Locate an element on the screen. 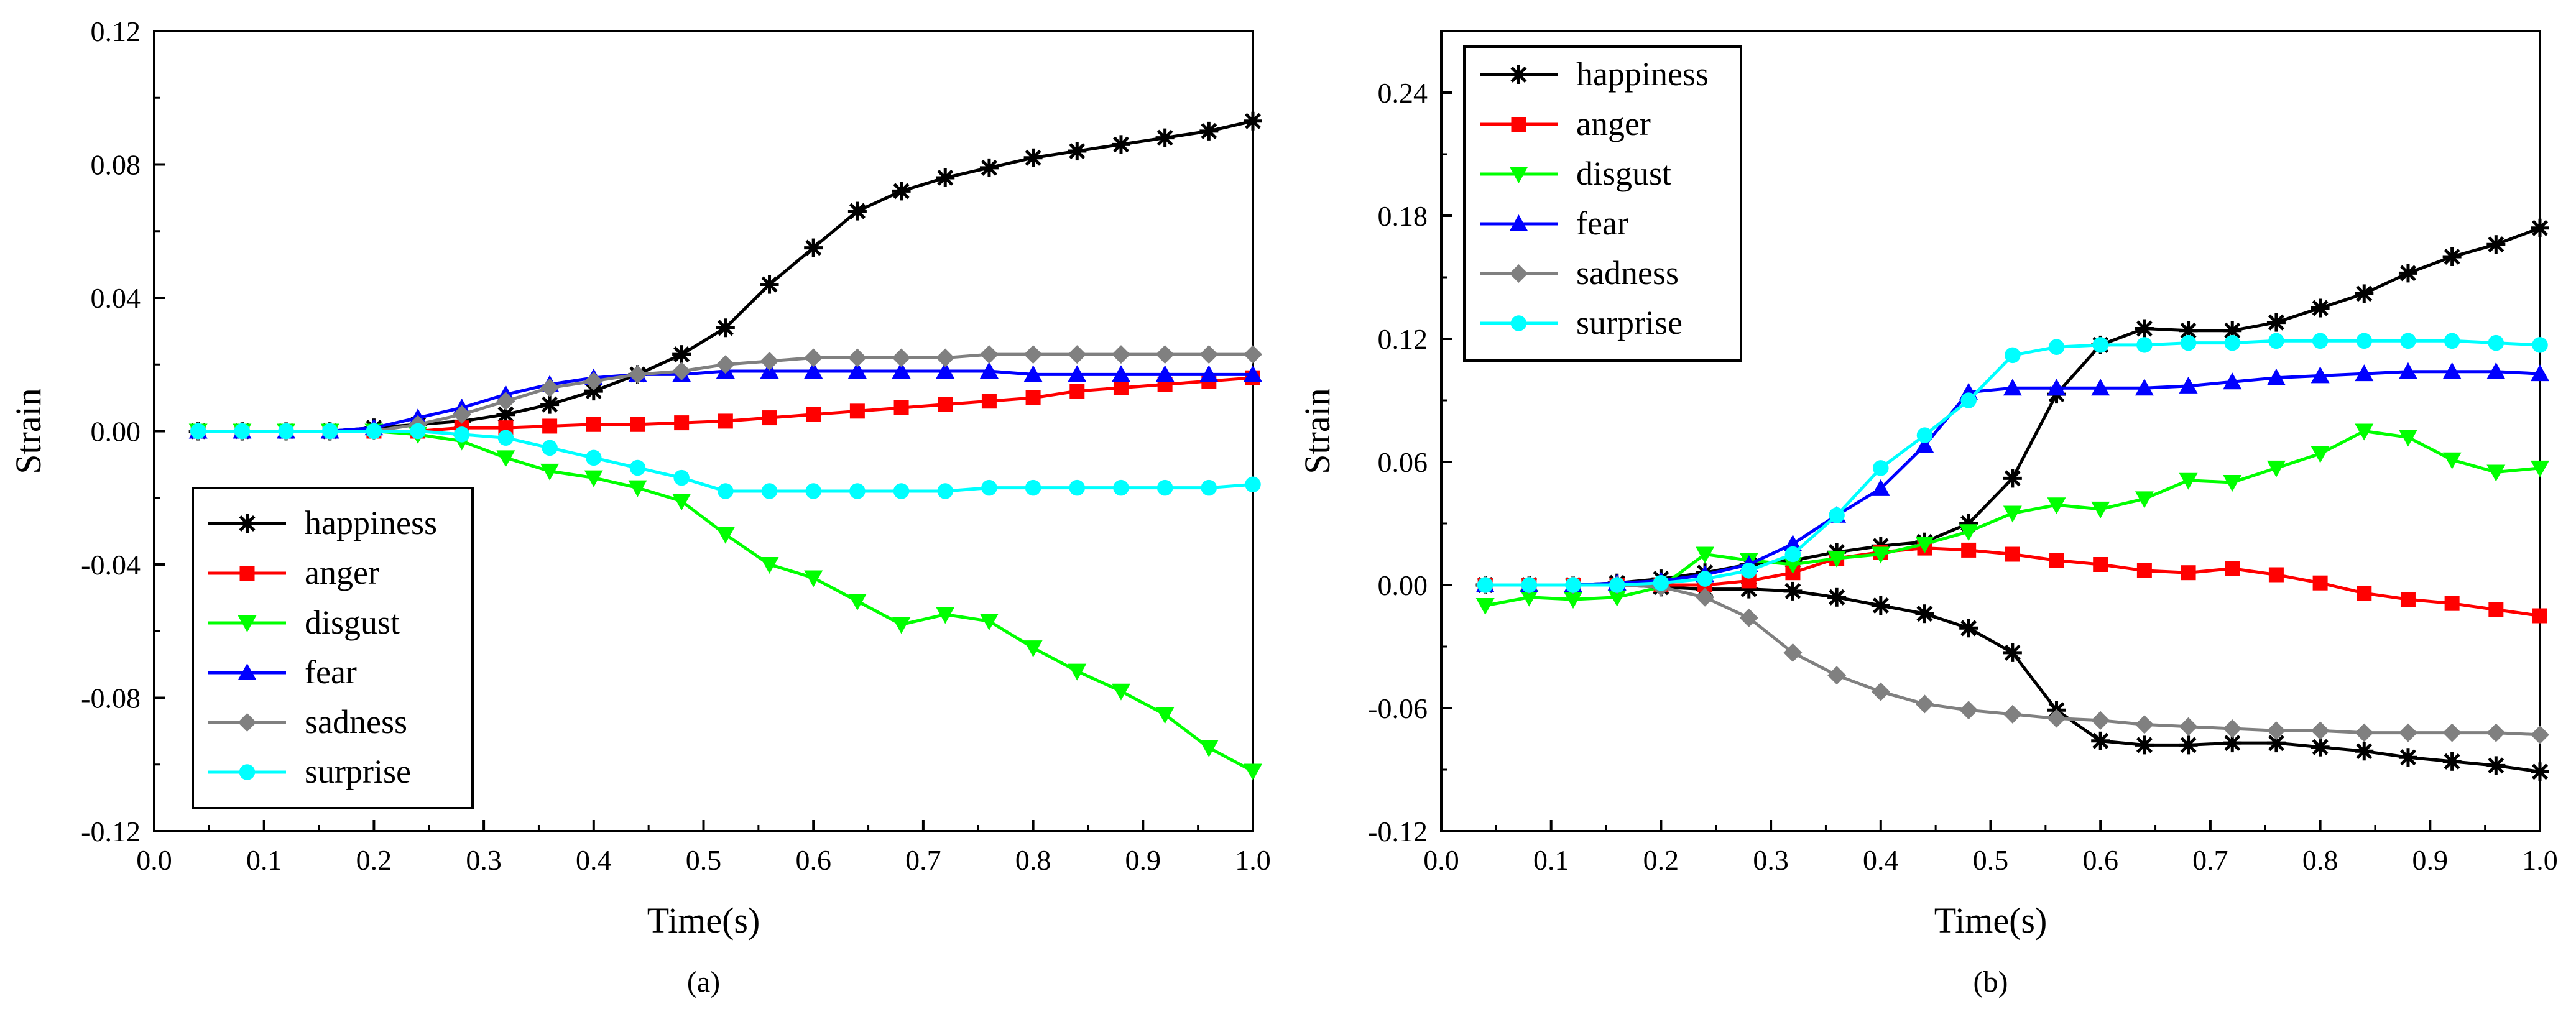 The image size is (2576, 1009). legend-label-surprise: surprise is located at coordinates (1629, 322).